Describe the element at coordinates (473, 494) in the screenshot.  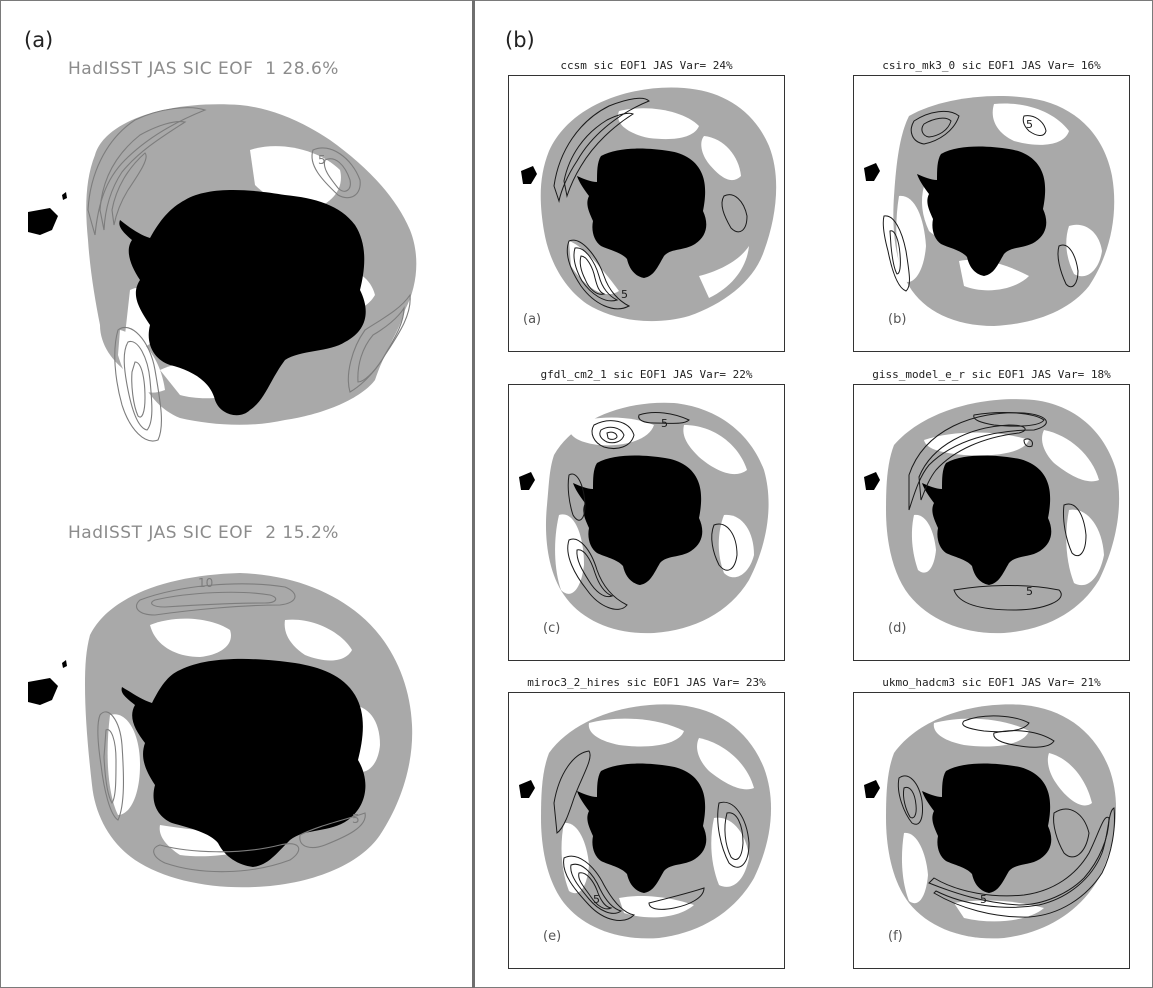
I see `panel-divider` at that location.